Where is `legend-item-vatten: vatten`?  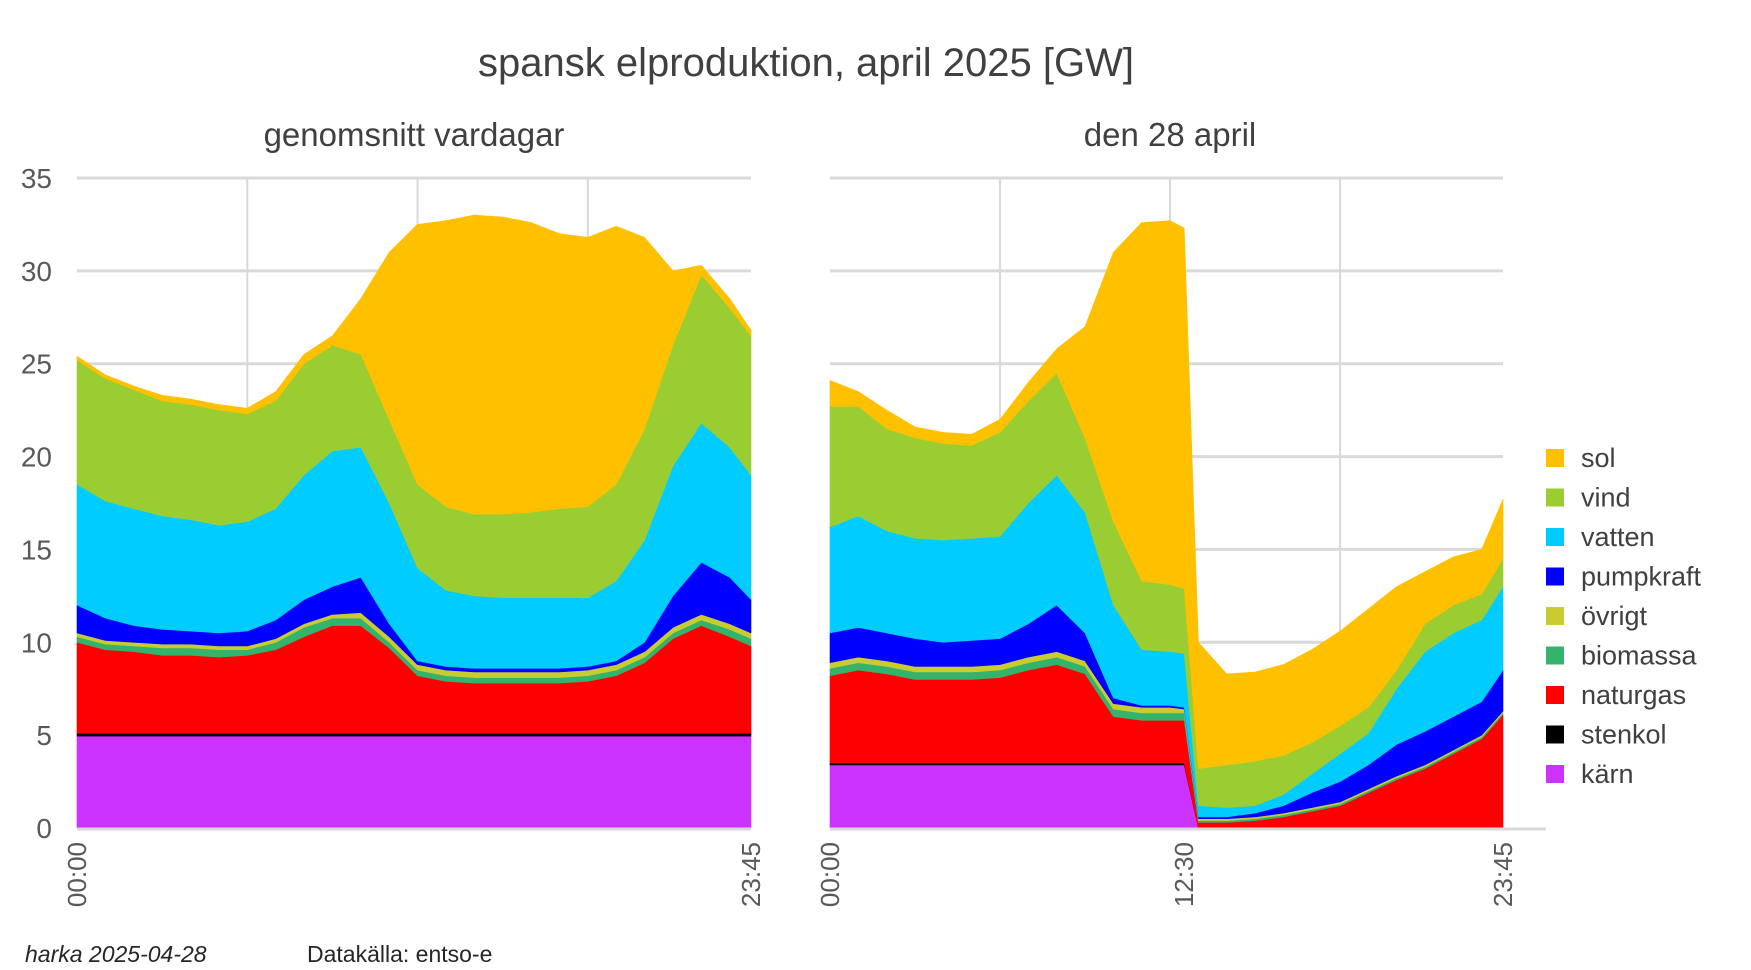 legend-item-vatten: vatten is located at coordinates (1600, 537).